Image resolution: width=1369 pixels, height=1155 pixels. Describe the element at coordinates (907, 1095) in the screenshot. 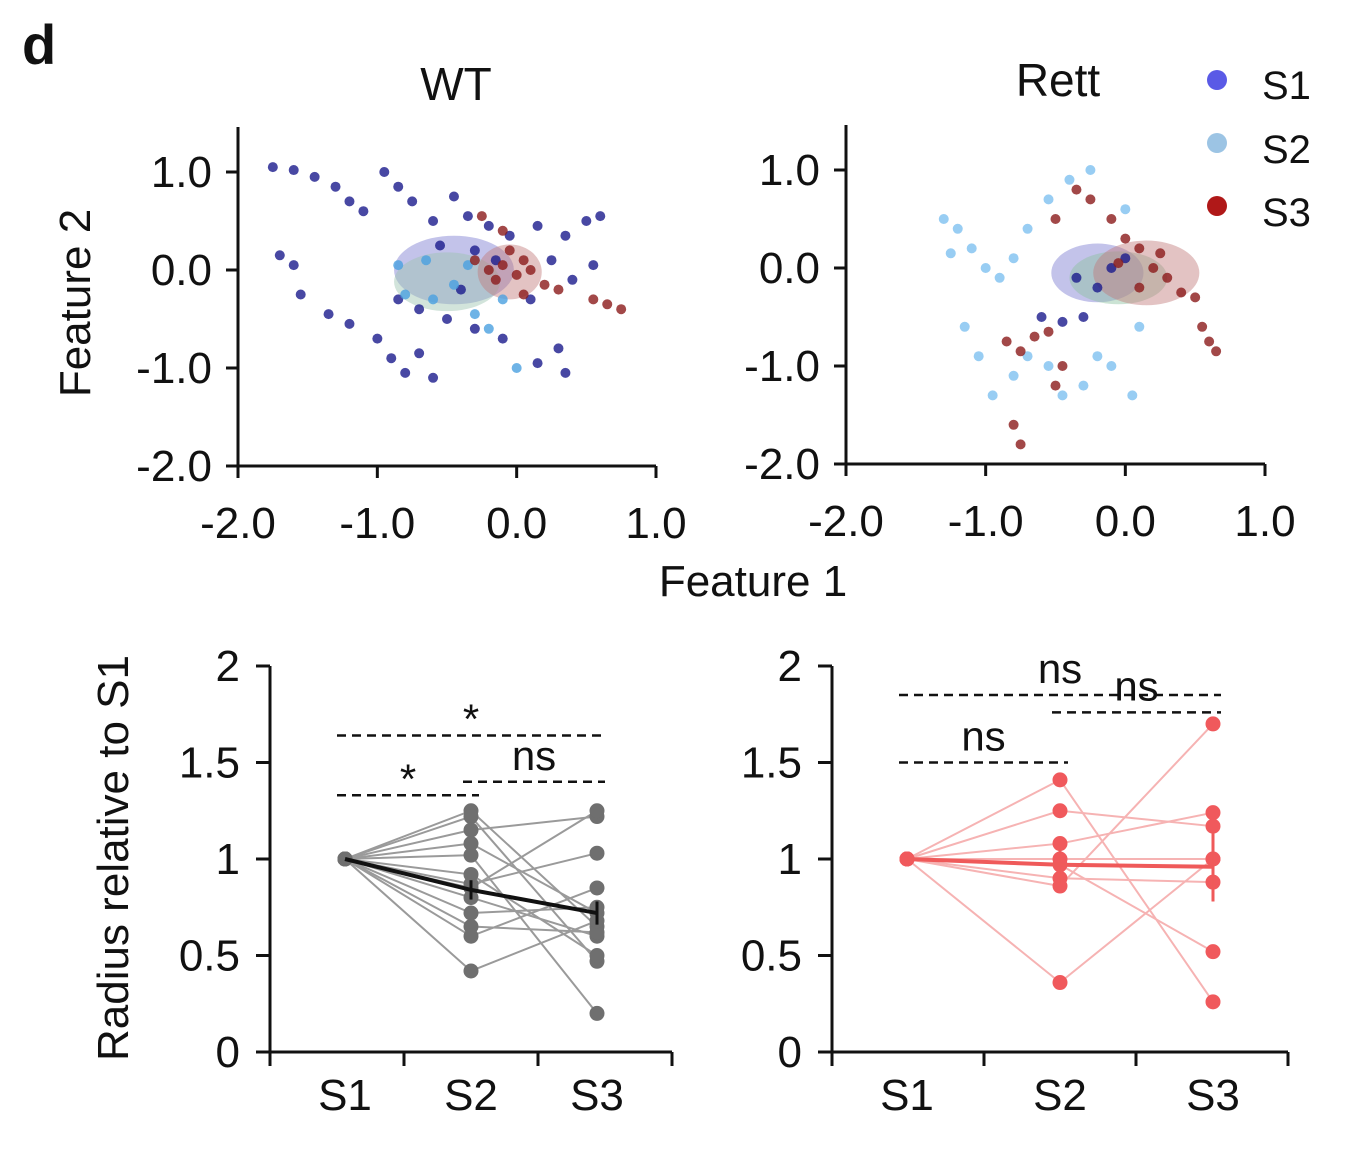

I see `rett-radius-x-tick-label: S1` at that location.